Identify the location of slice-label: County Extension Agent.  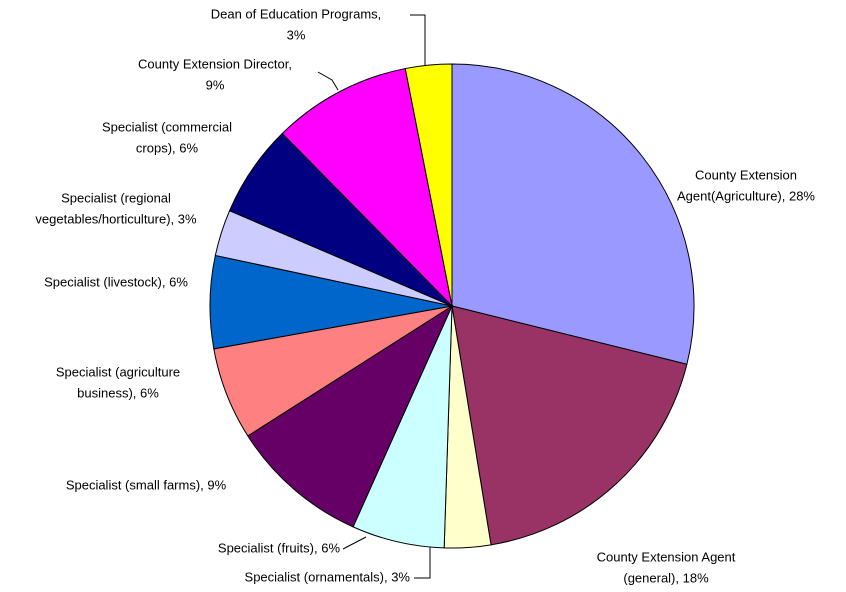
(666, 556).